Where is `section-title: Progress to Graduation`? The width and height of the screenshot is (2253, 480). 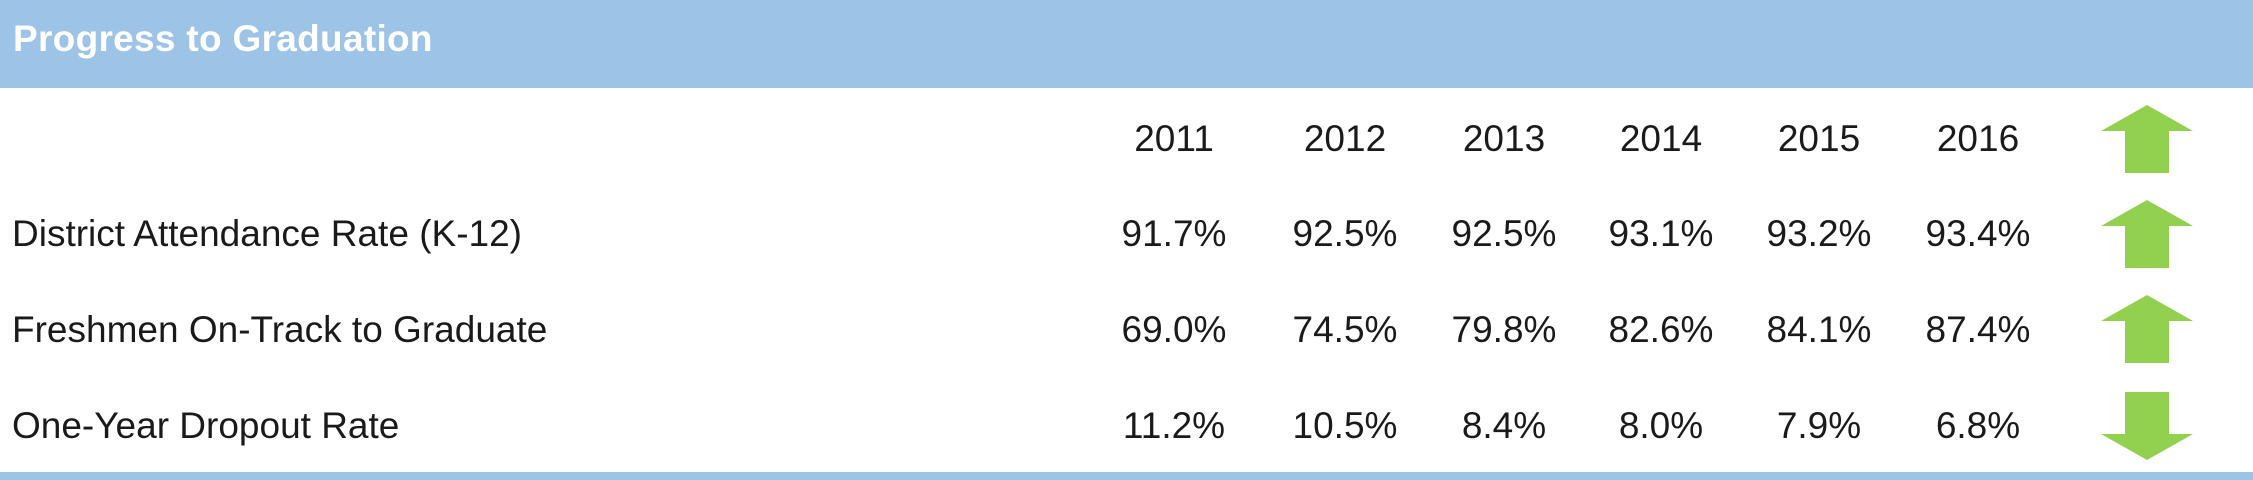 section-title: Progress to Graduation is located at coordinates (223, 38).